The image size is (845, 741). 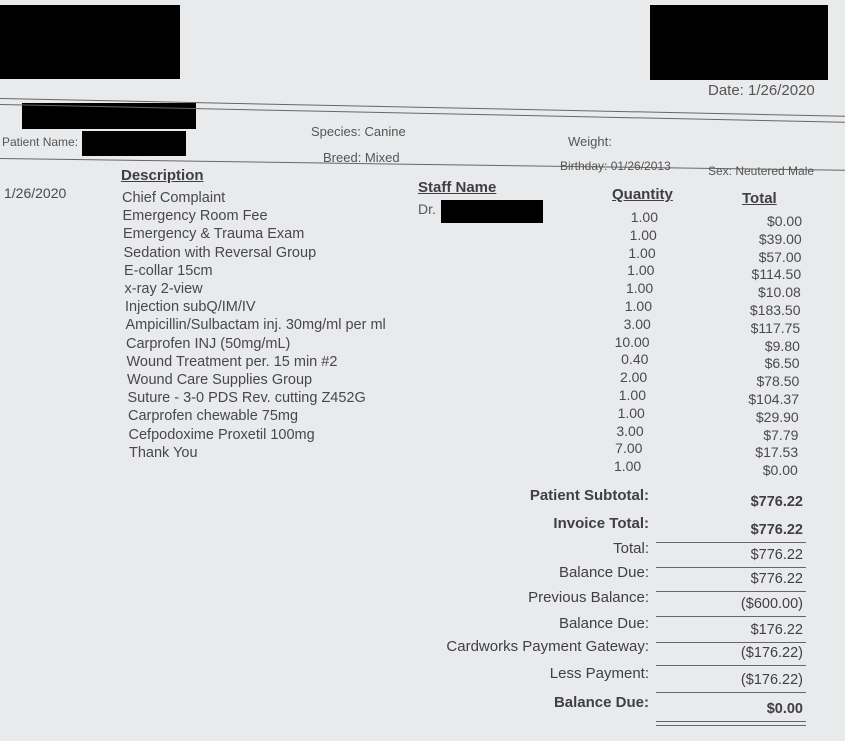 What do you see at coordinates (208, 343) in the screenshot?
I see `item-description: Carprofen INJ (50mg/mL)` at bounding box center [208, 343].